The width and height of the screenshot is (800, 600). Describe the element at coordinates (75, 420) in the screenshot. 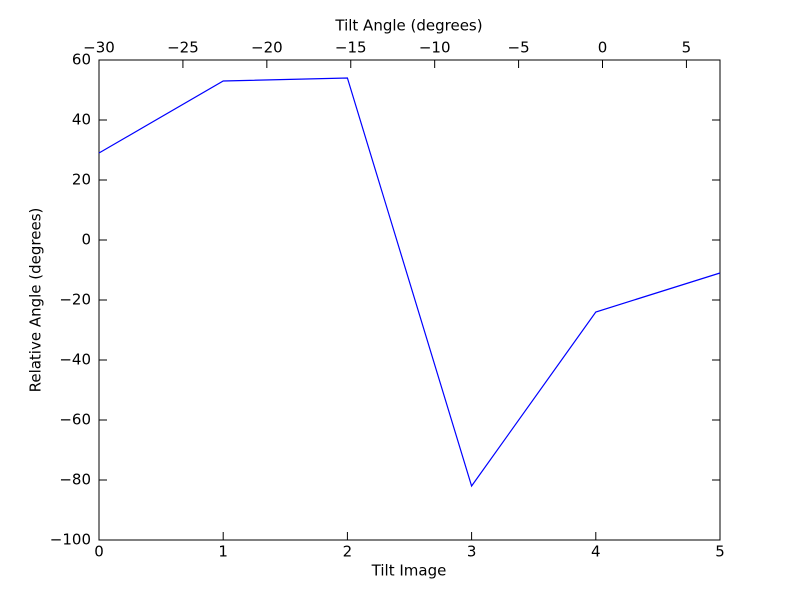

I see `y-tick-label: −60` at that location.